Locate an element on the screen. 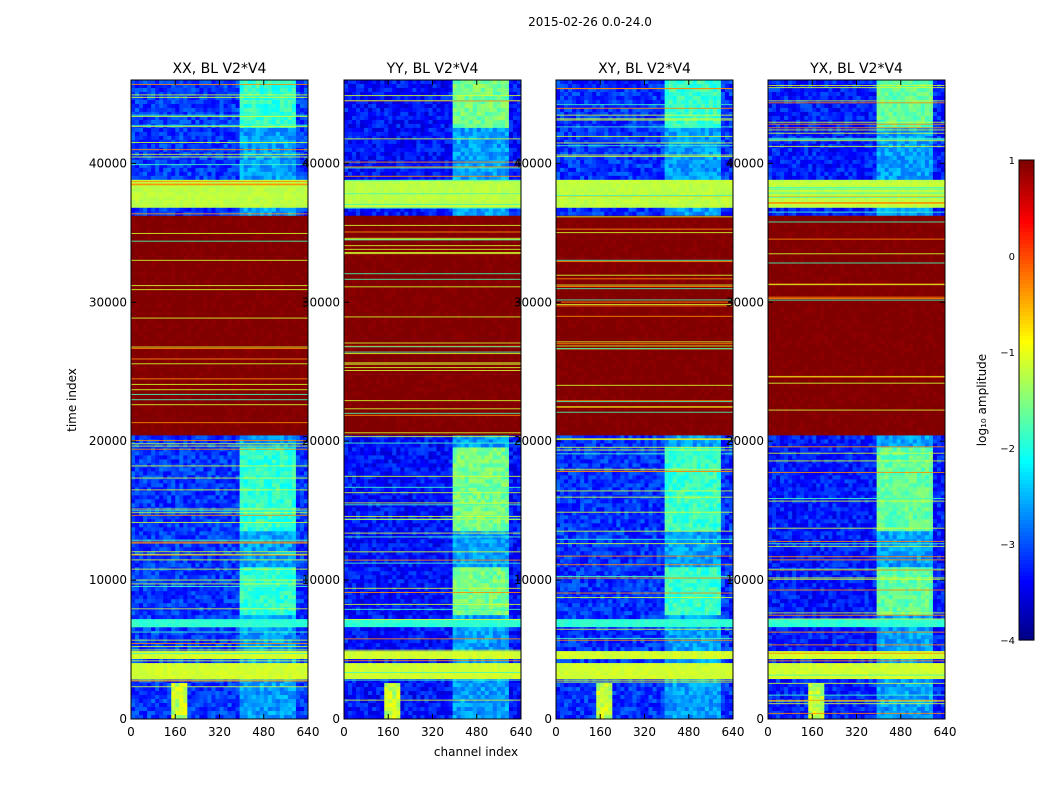  panel-title: YY, BL V2*V4 is located at coordinates (432, 69).